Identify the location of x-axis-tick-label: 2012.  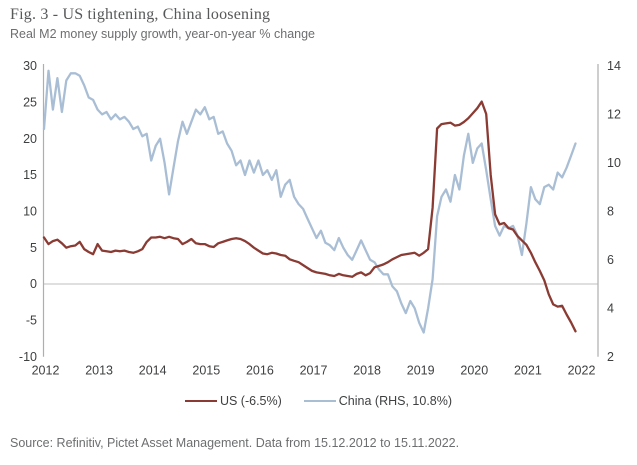
(46, 371).